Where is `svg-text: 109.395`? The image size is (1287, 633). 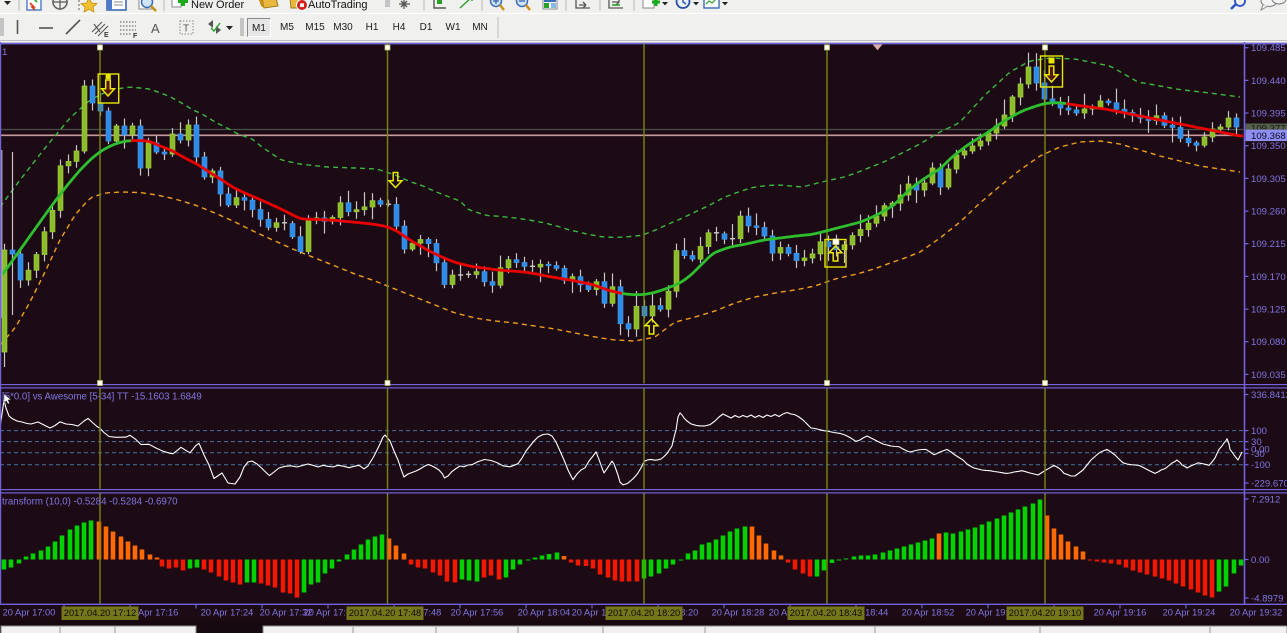 svg-text: 109.395 is located at coordinates (1268, 113).